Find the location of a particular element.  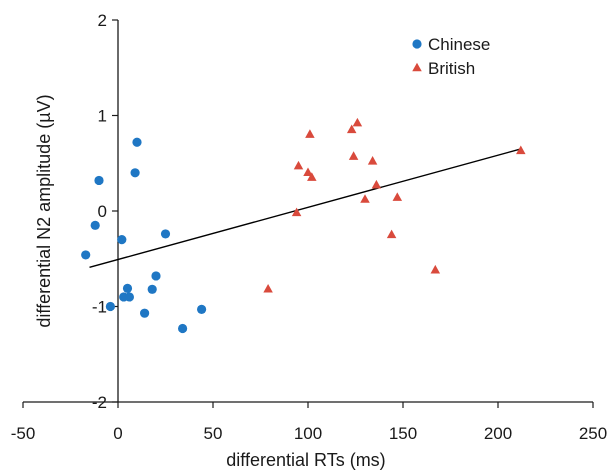

x-tick-label: -50 is located at coordinates (23, 433).